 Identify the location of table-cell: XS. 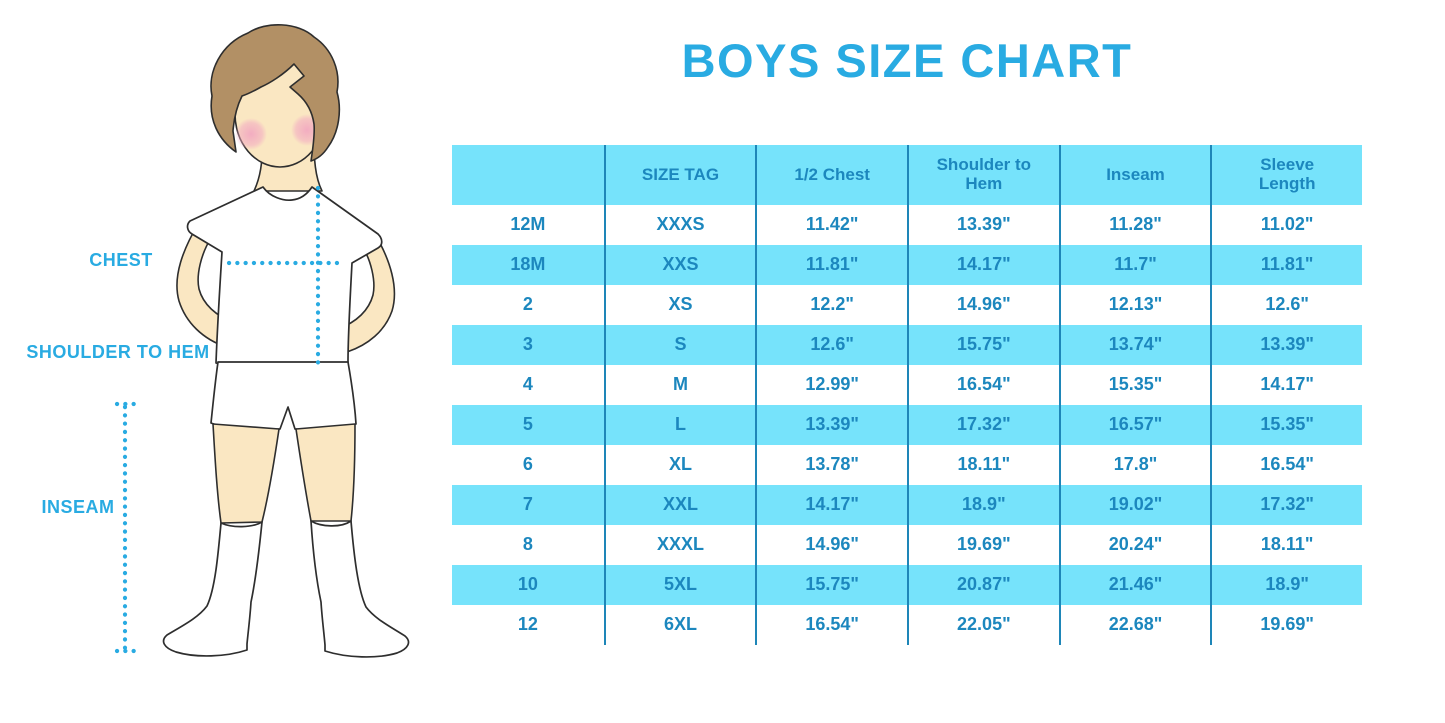
(679, 305).